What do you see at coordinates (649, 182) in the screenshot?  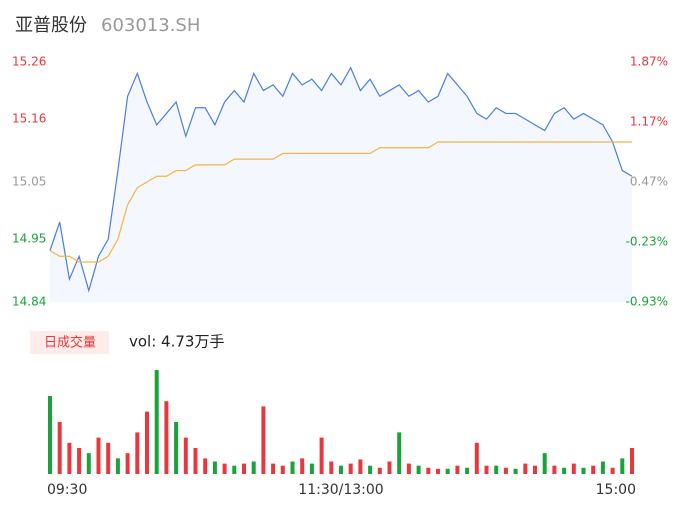 I see `y2-tick-label: 0.47%` at bounding box center [649, 182].